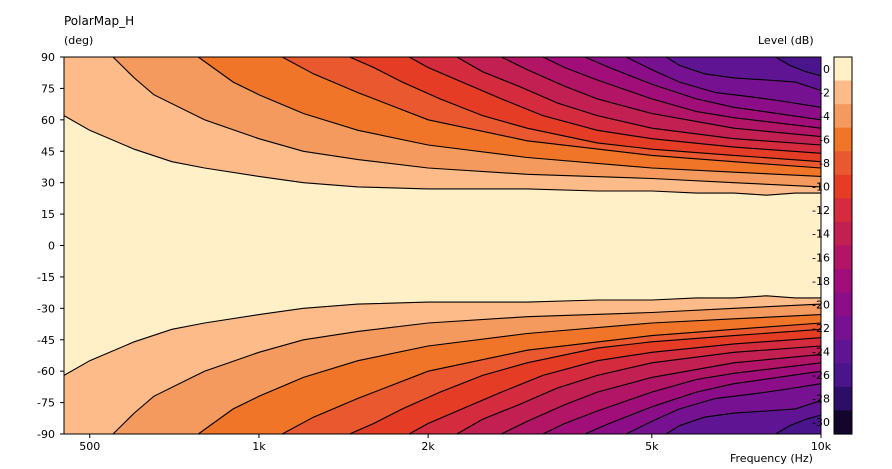 This screenshot has width=892, height=469. I want to click on contour-line-upper-26db, so click(798, 67).